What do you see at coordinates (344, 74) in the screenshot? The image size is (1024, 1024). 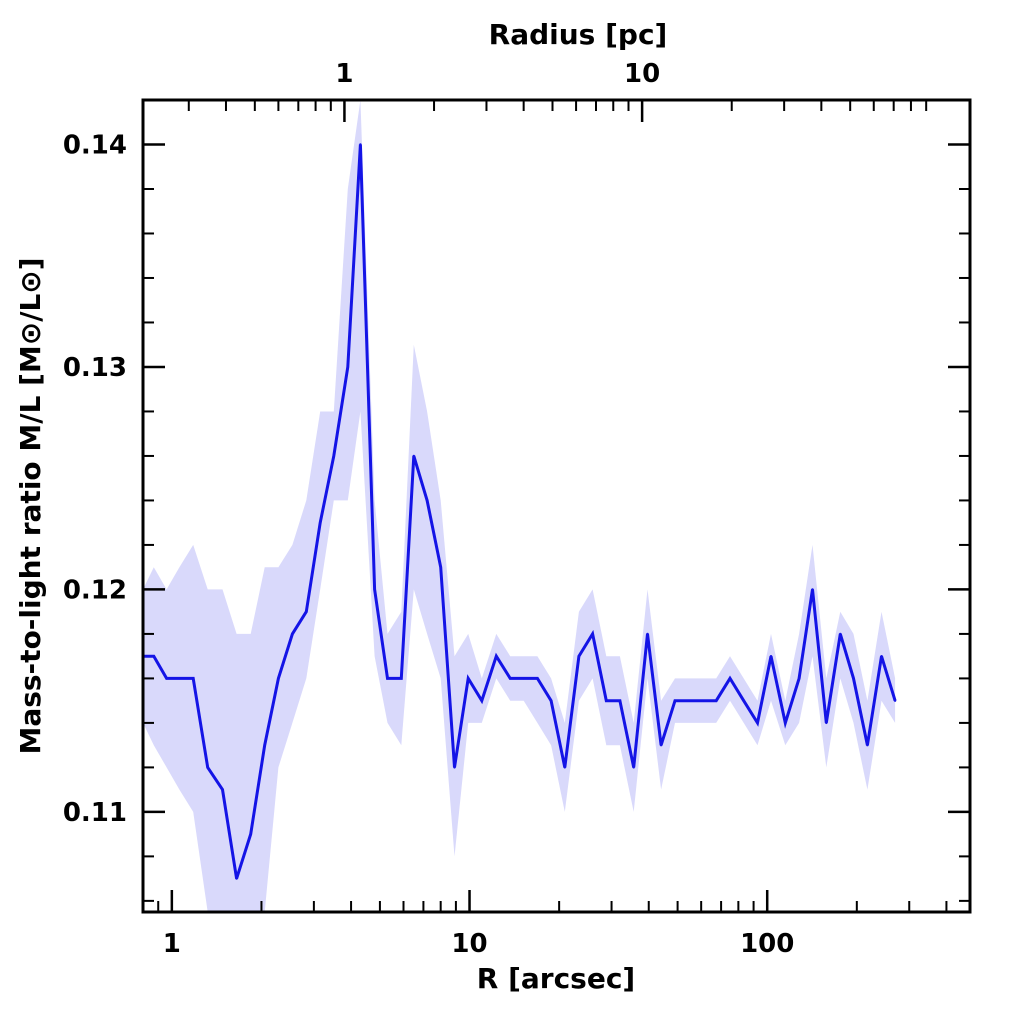 I see `top-tick-label: 1` at bounding box center [344, 74].